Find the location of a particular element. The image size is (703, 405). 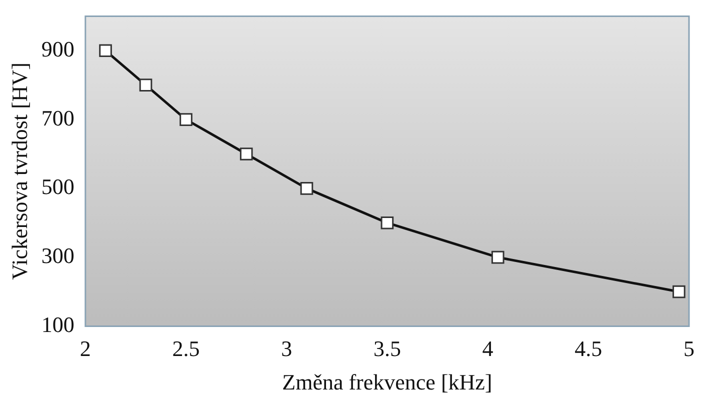

y-tick-label: 900 is located at coordinates (57, 49).